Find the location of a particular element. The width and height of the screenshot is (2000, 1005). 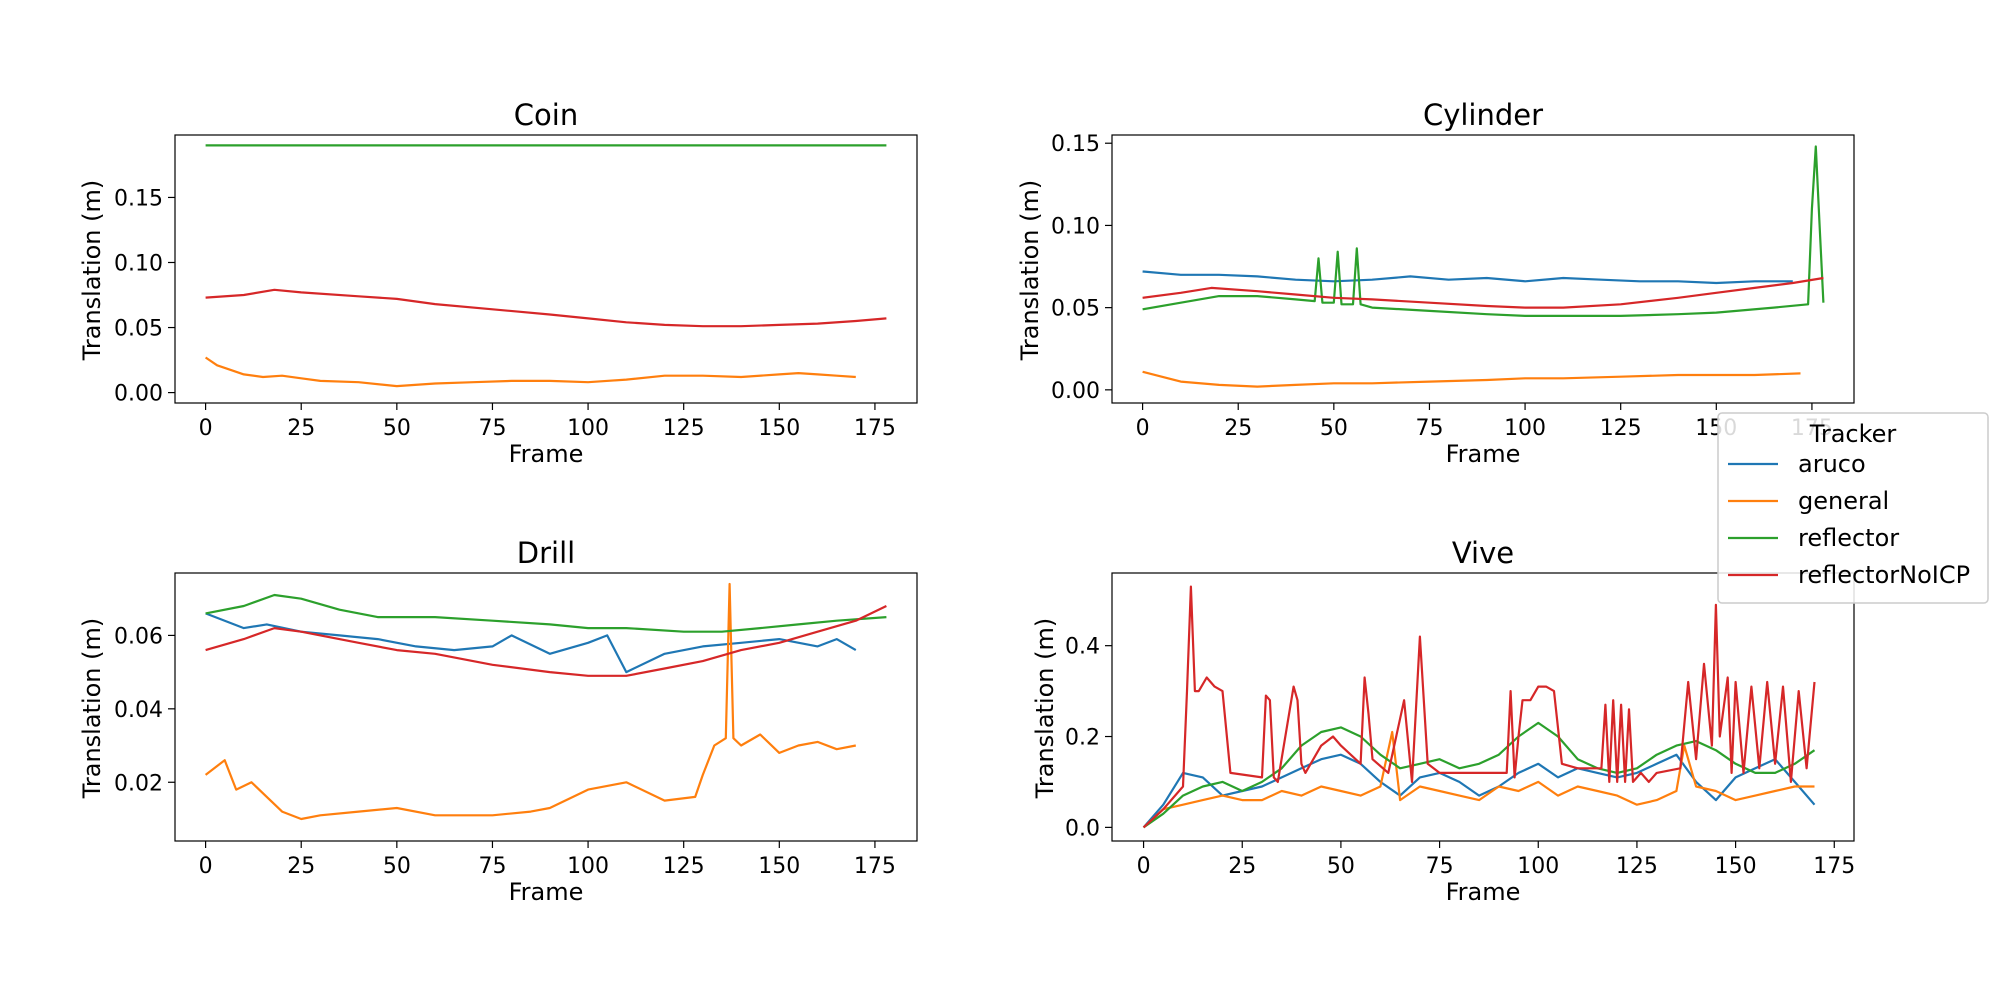

y-tick-label: 0.2 is located at coordinates (1082, 738).